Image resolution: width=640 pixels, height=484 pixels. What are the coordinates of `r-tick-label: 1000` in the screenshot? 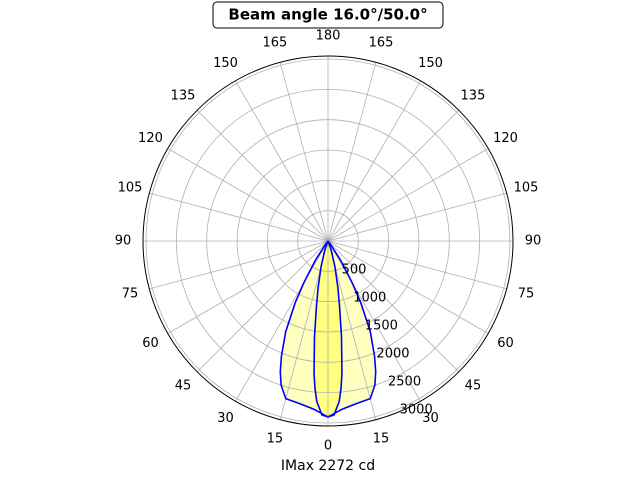 It's located at (369, 298).